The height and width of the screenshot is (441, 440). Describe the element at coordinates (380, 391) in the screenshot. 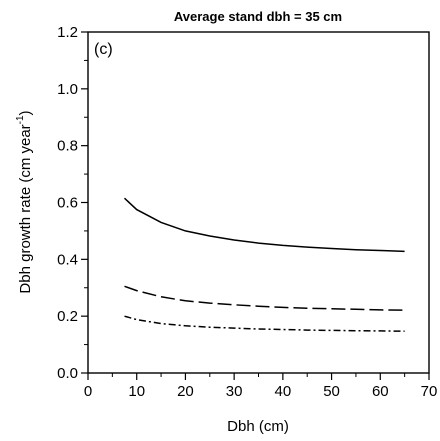

I see `x-tick-label: 60` at that location.